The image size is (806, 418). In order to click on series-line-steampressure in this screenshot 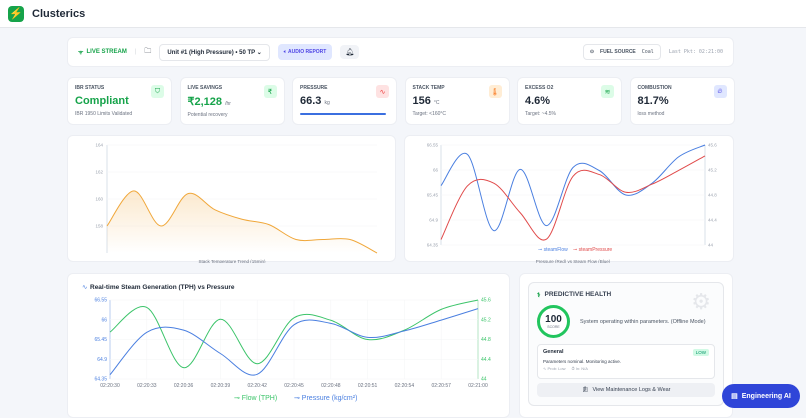, I will do `click(573, 198)`.